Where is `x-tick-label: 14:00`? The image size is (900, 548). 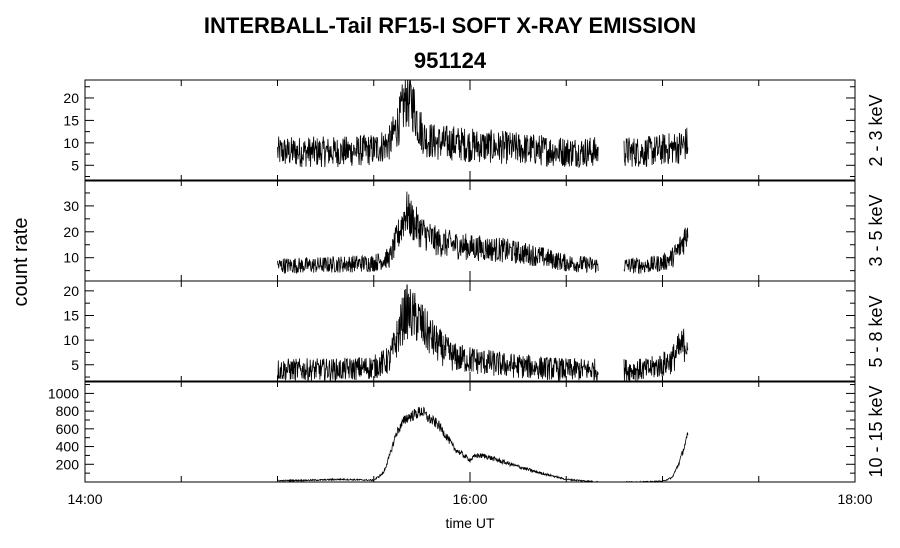 x-tick-label: 14:00 is located at coordinates (84, 499).